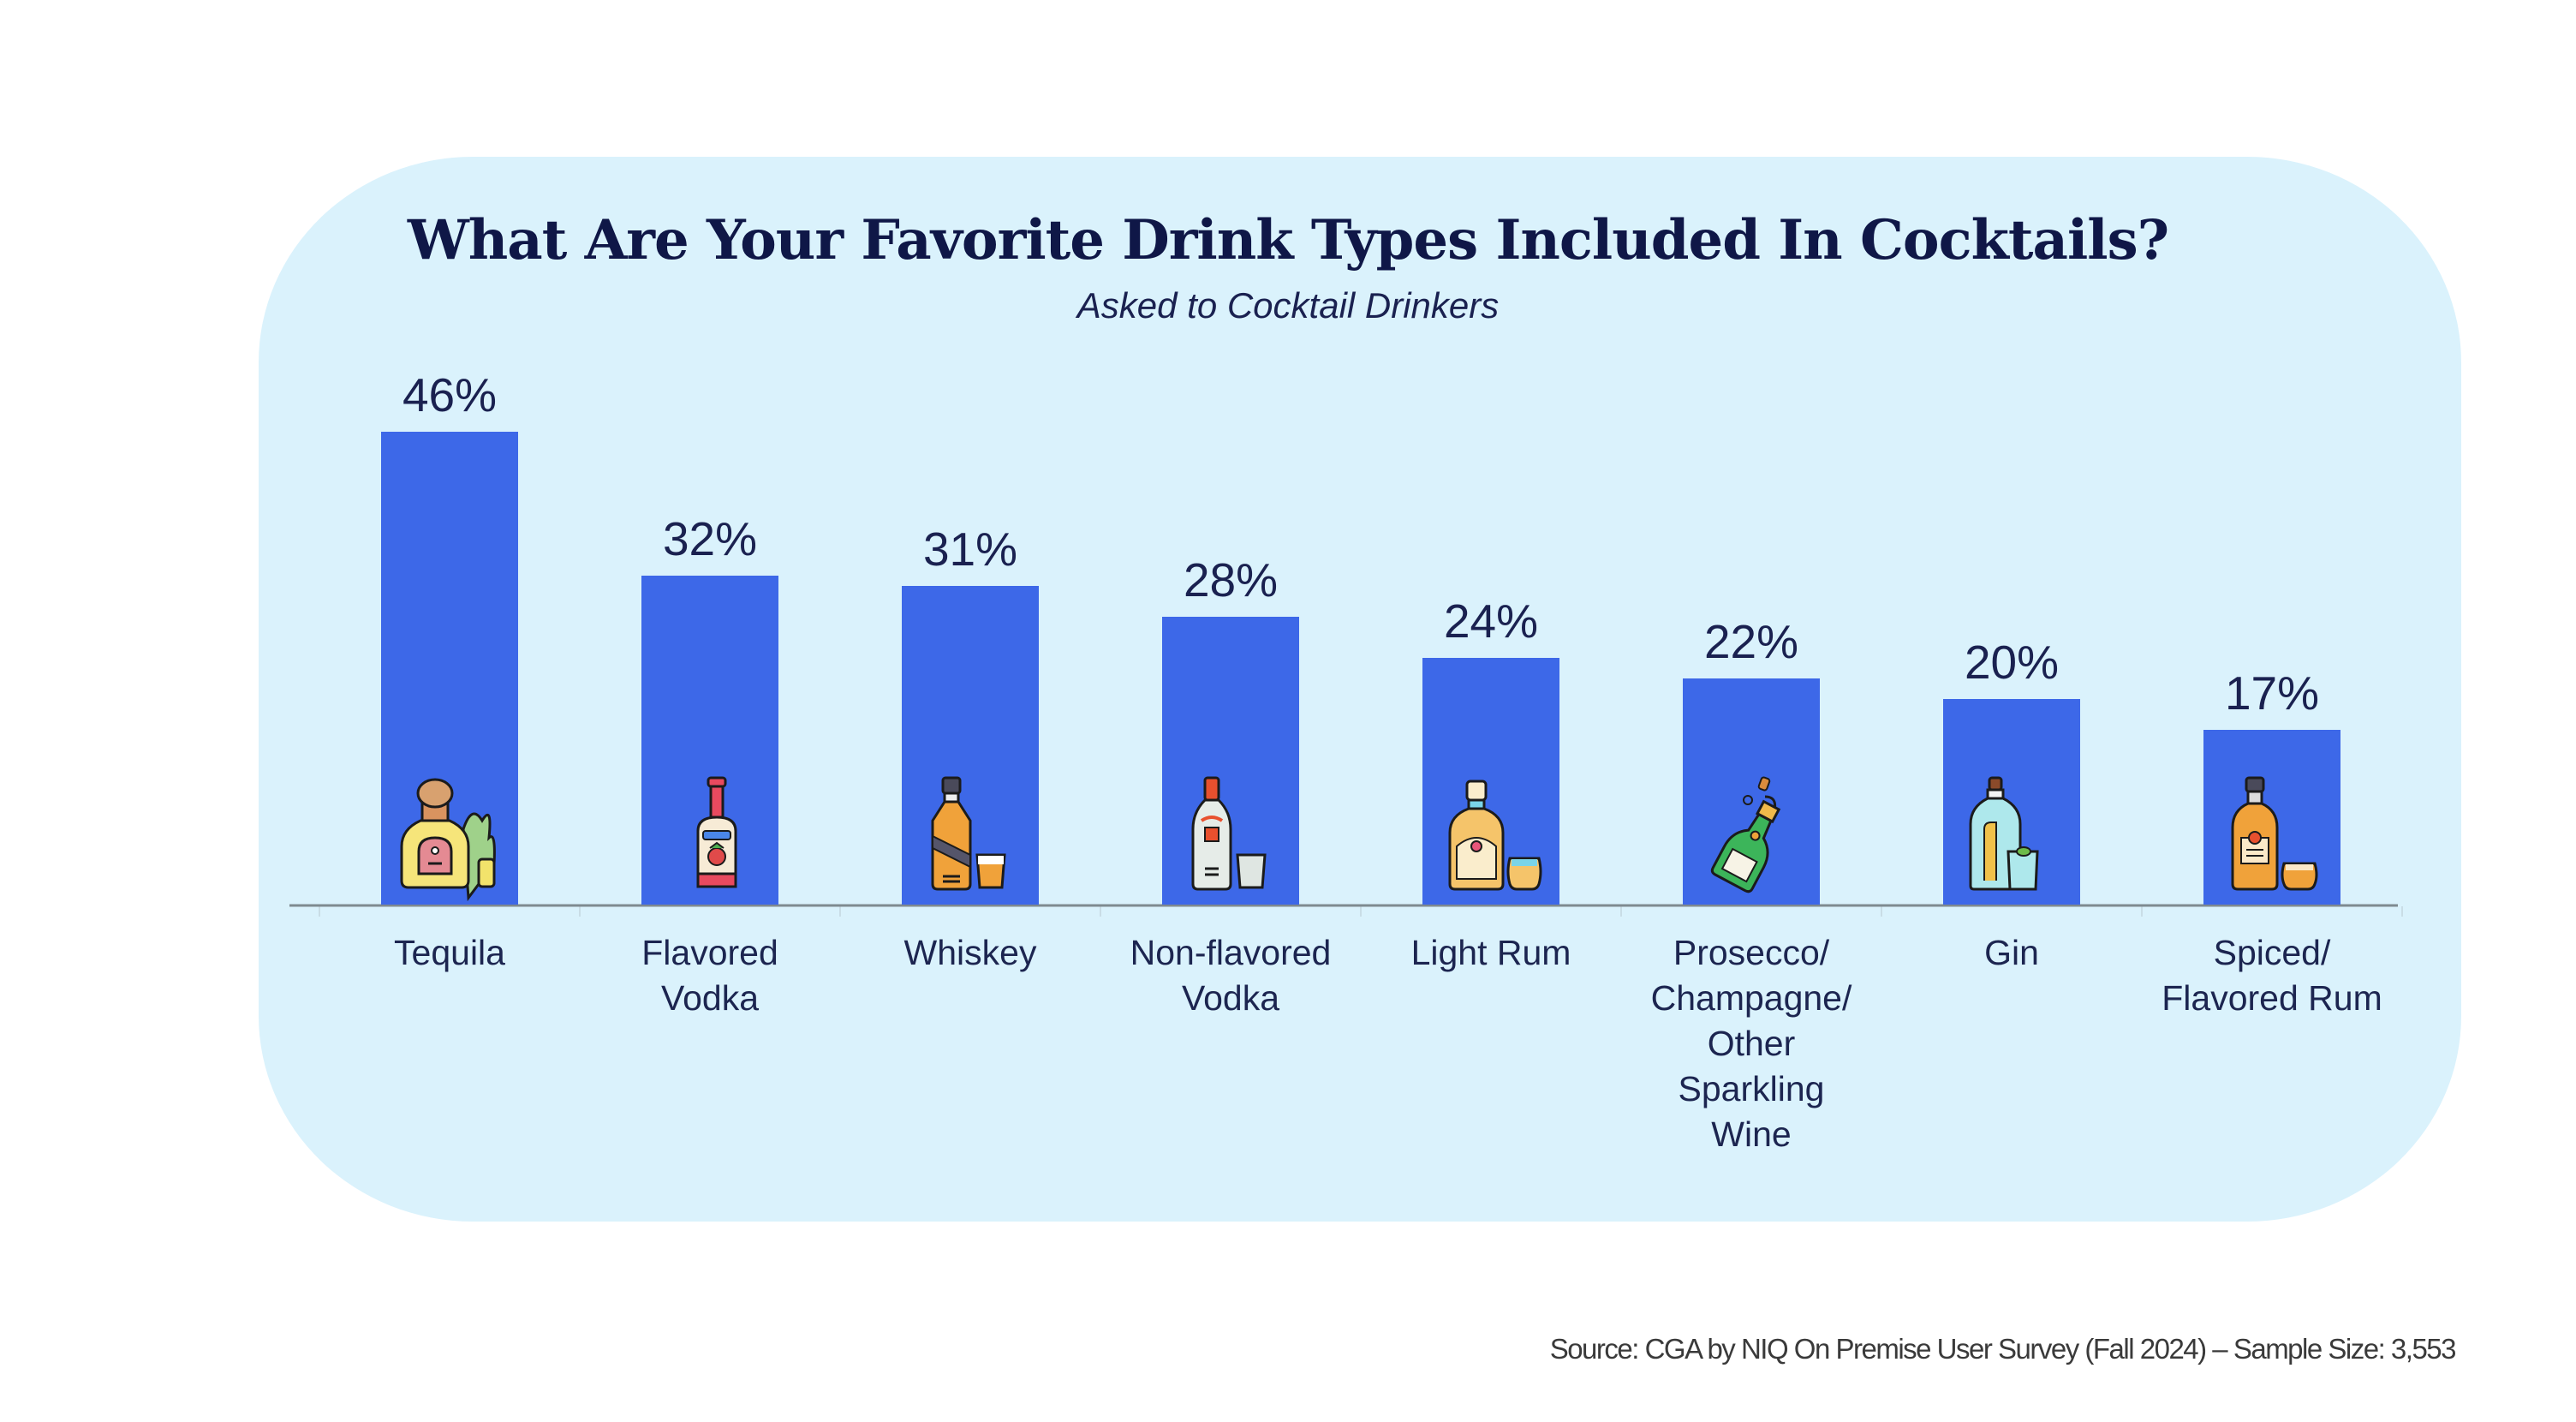 Image resolution: width=2576 pixels, height=1422 pixels. What do you see at coordinates (716, 832) in the screenshot?
I see `flavored-vodka-bottle-icon` at bounding box center [716, 832].